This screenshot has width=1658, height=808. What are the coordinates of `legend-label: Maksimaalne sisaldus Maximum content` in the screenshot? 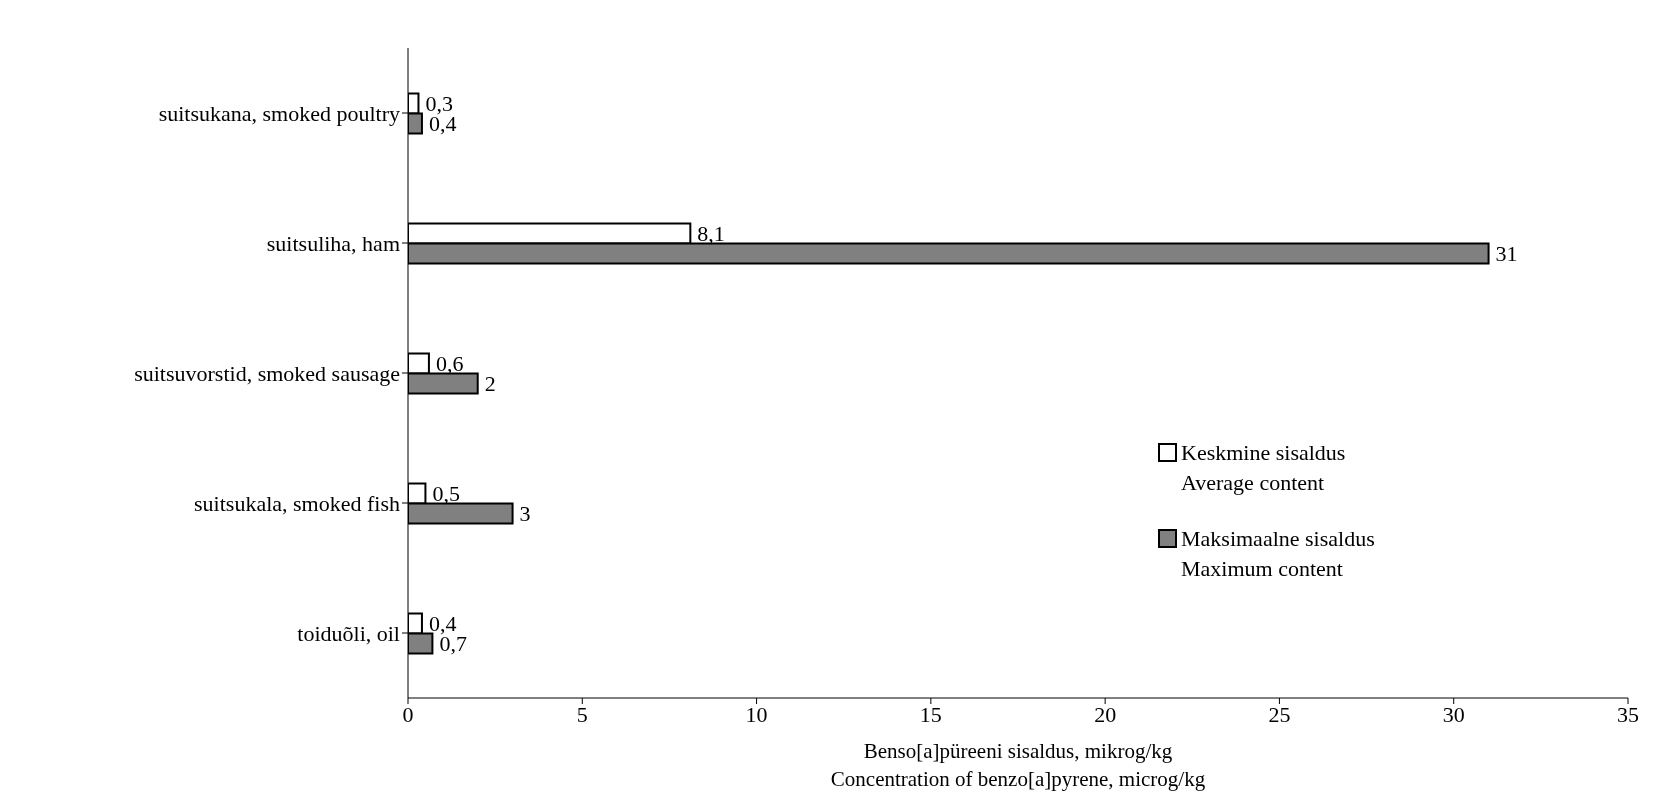 It's located at (1278, 554).